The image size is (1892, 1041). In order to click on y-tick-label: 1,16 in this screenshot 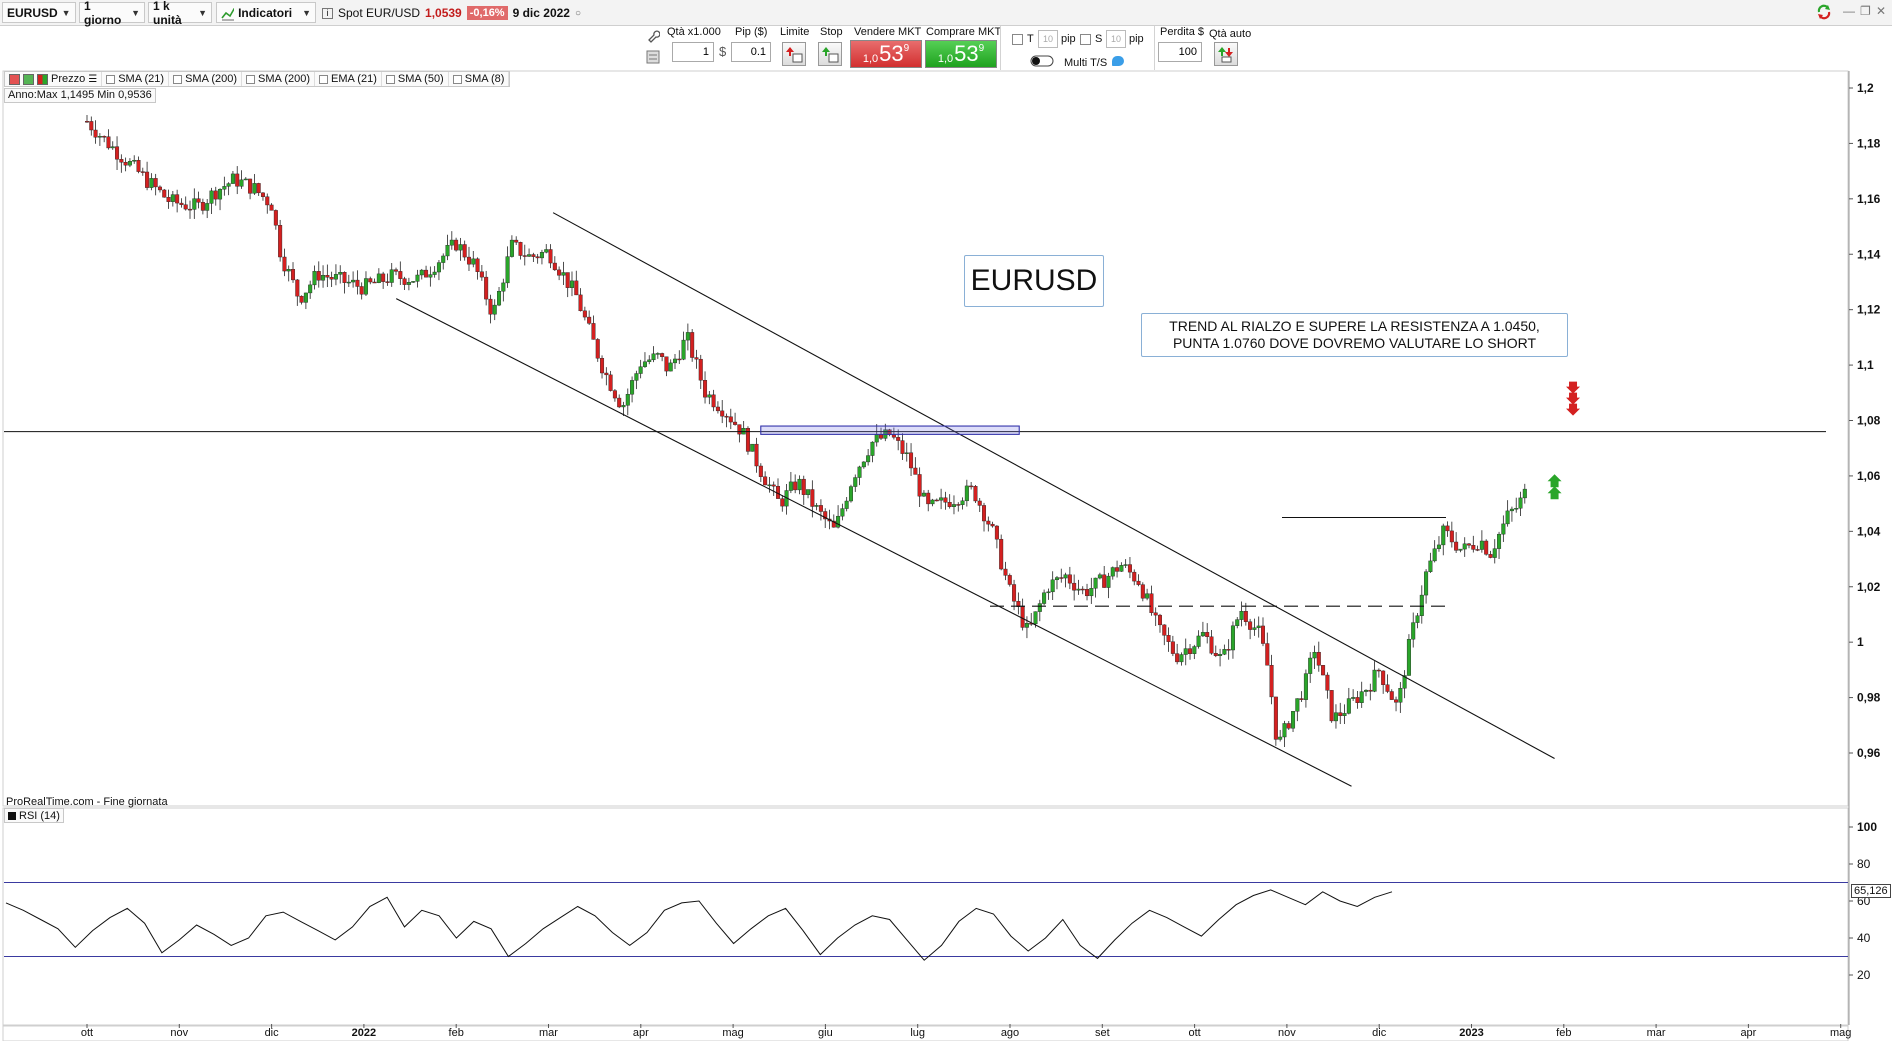, I will do `click(1869, 199)`.